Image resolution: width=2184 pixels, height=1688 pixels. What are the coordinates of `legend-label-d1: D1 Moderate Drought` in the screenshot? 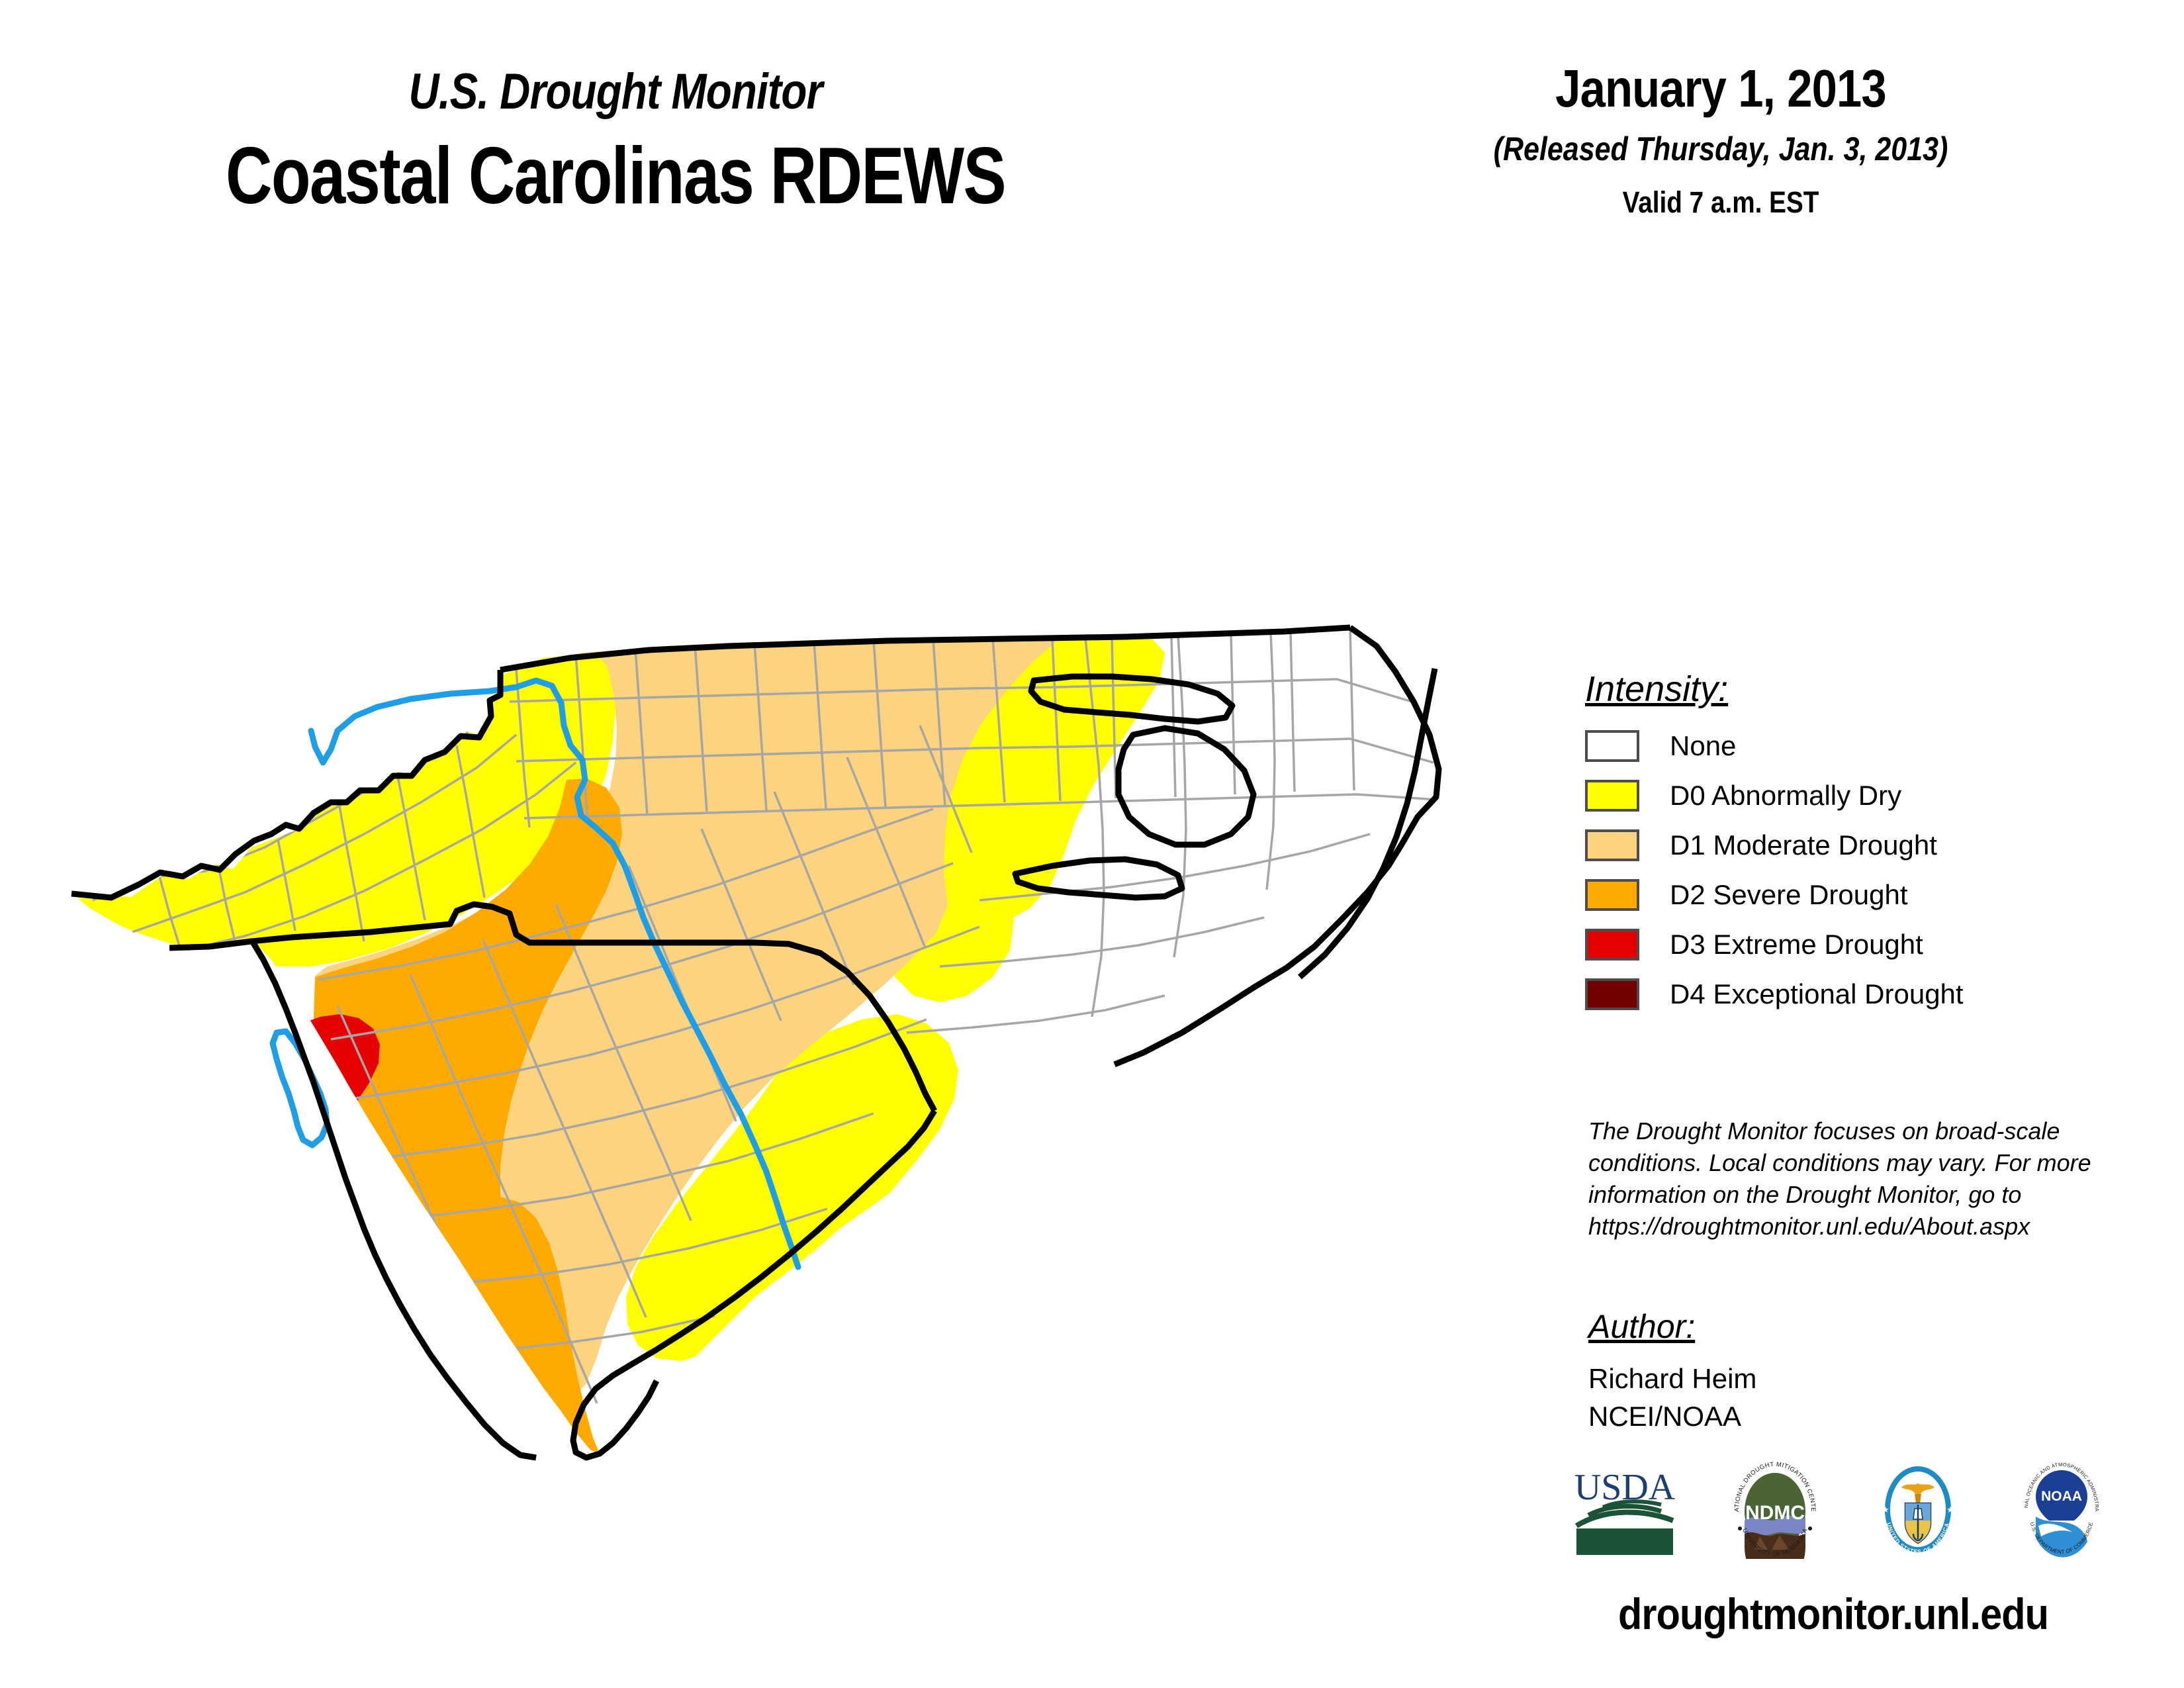 It's located at (1803, 845).